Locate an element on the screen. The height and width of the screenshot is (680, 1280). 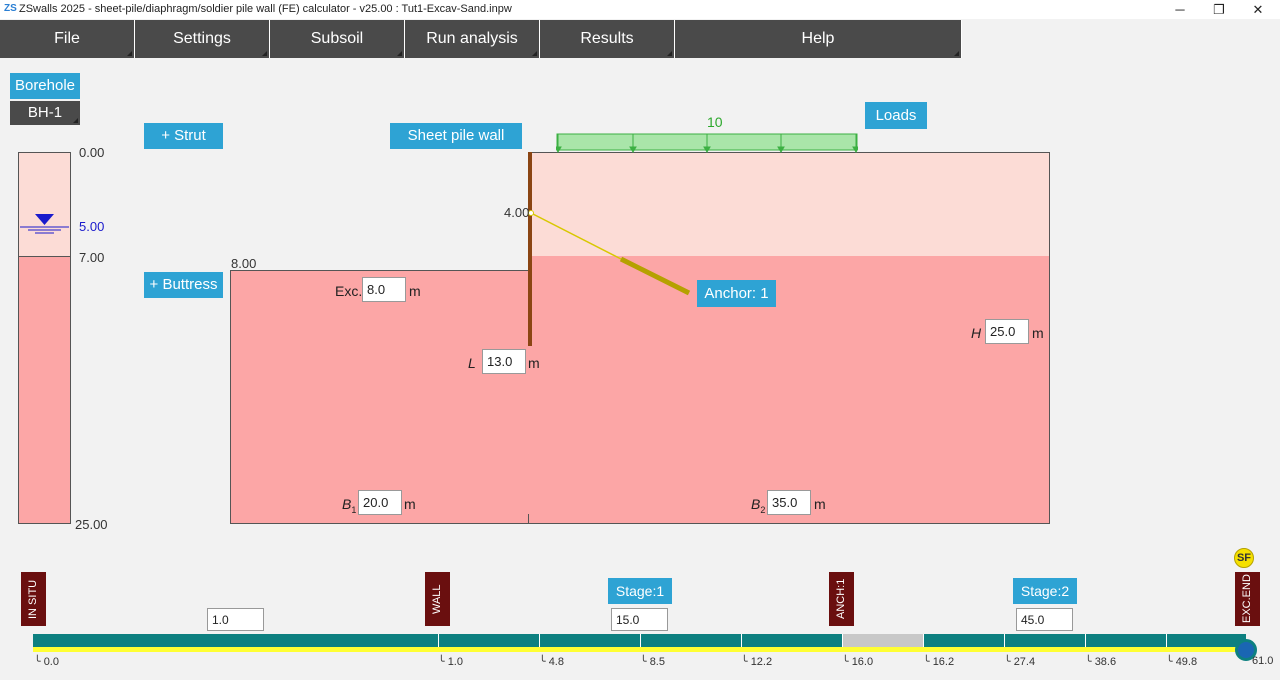
wall-axis-tick is located at coordinates (528, 519).